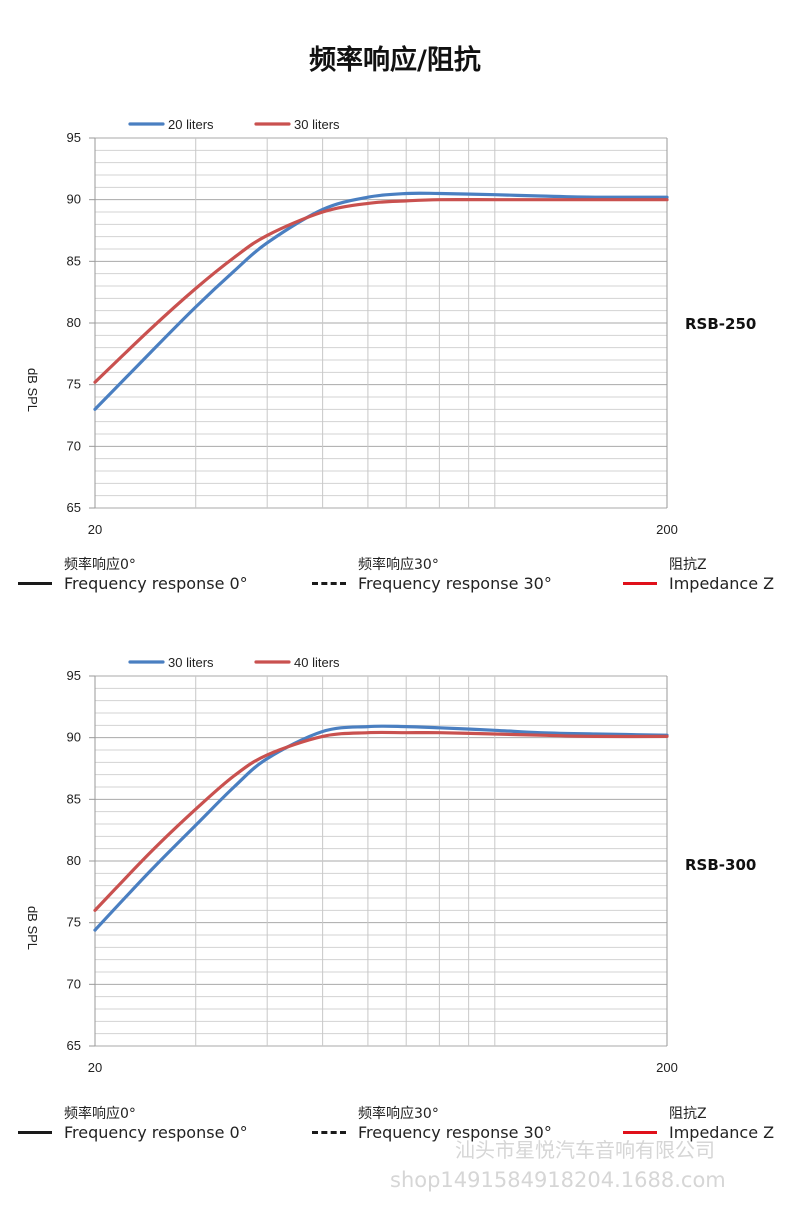 This screenshot has height=1212, width=790. I want to click on chart-2-key-2: 阻抗Z Impedance Z, so click(699, 1124).